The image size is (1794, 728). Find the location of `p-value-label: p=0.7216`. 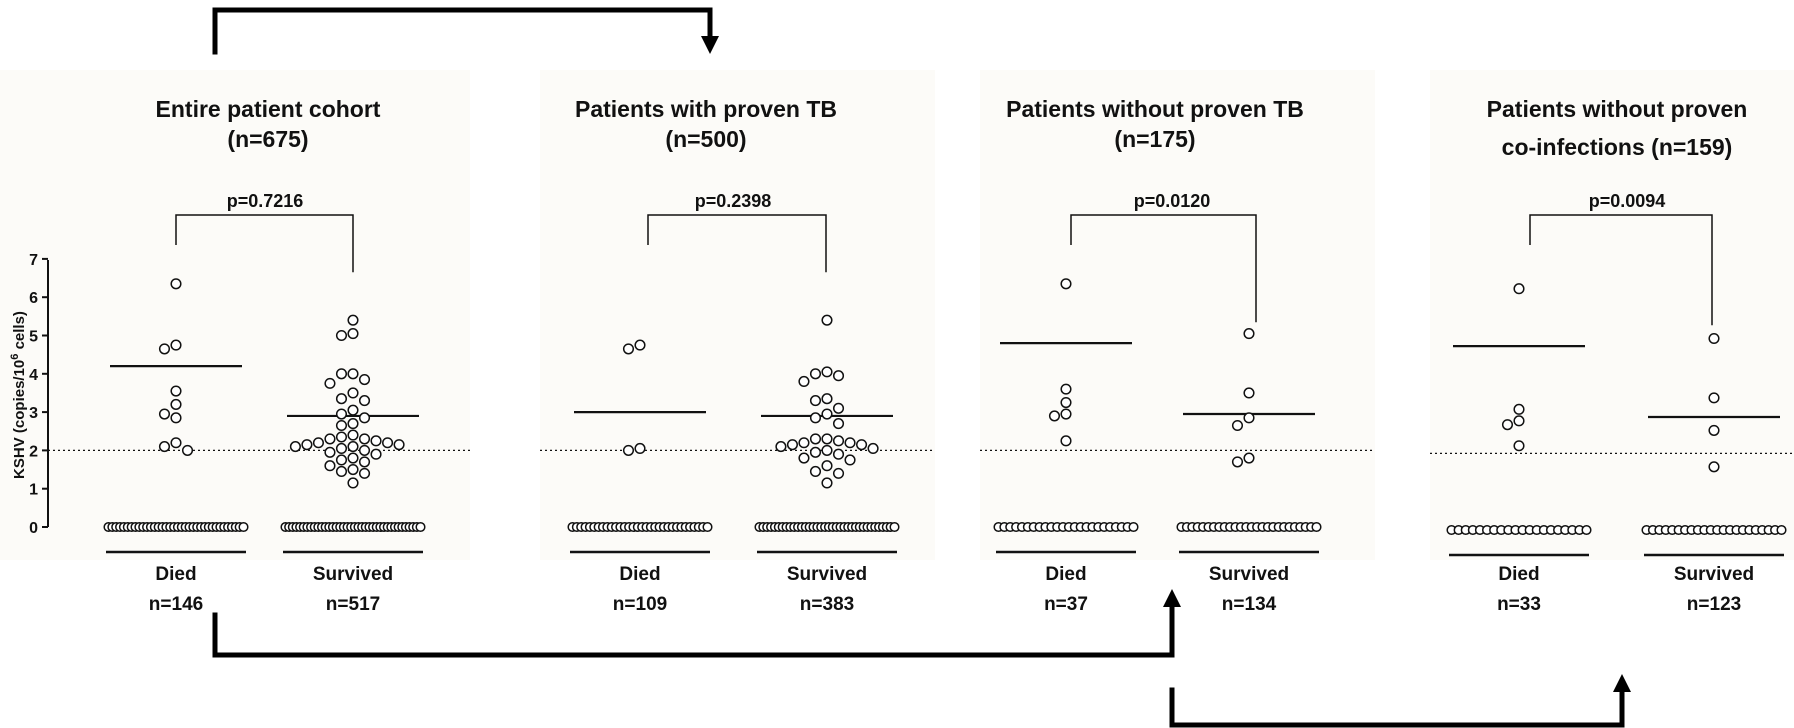

p-value-label: p=0.7216 is located at coordinates (265, 201).